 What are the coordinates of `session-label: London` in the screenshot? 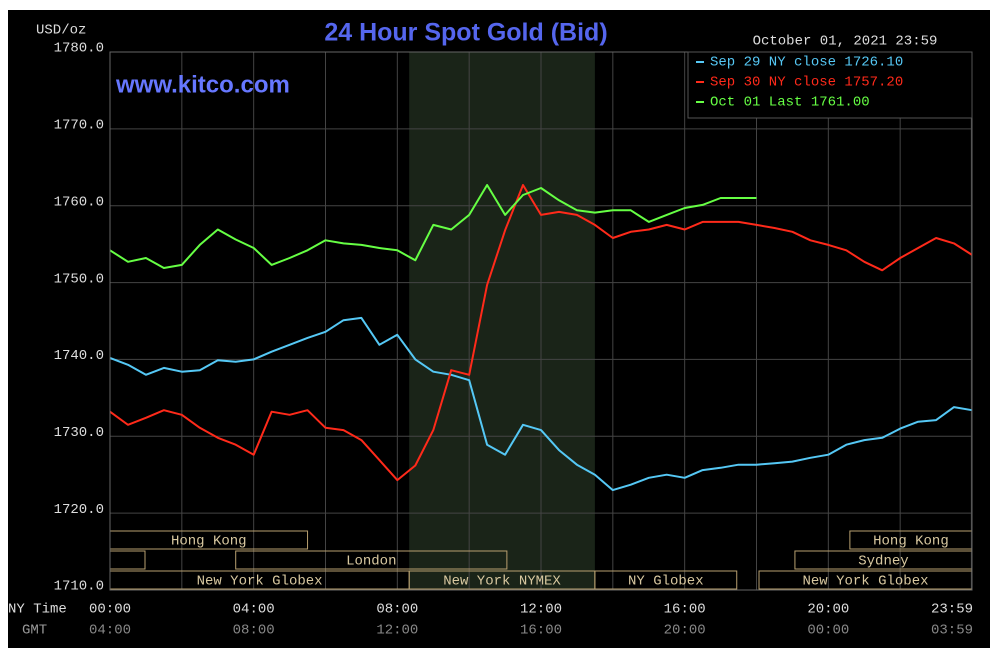 It's located at (371, 562).